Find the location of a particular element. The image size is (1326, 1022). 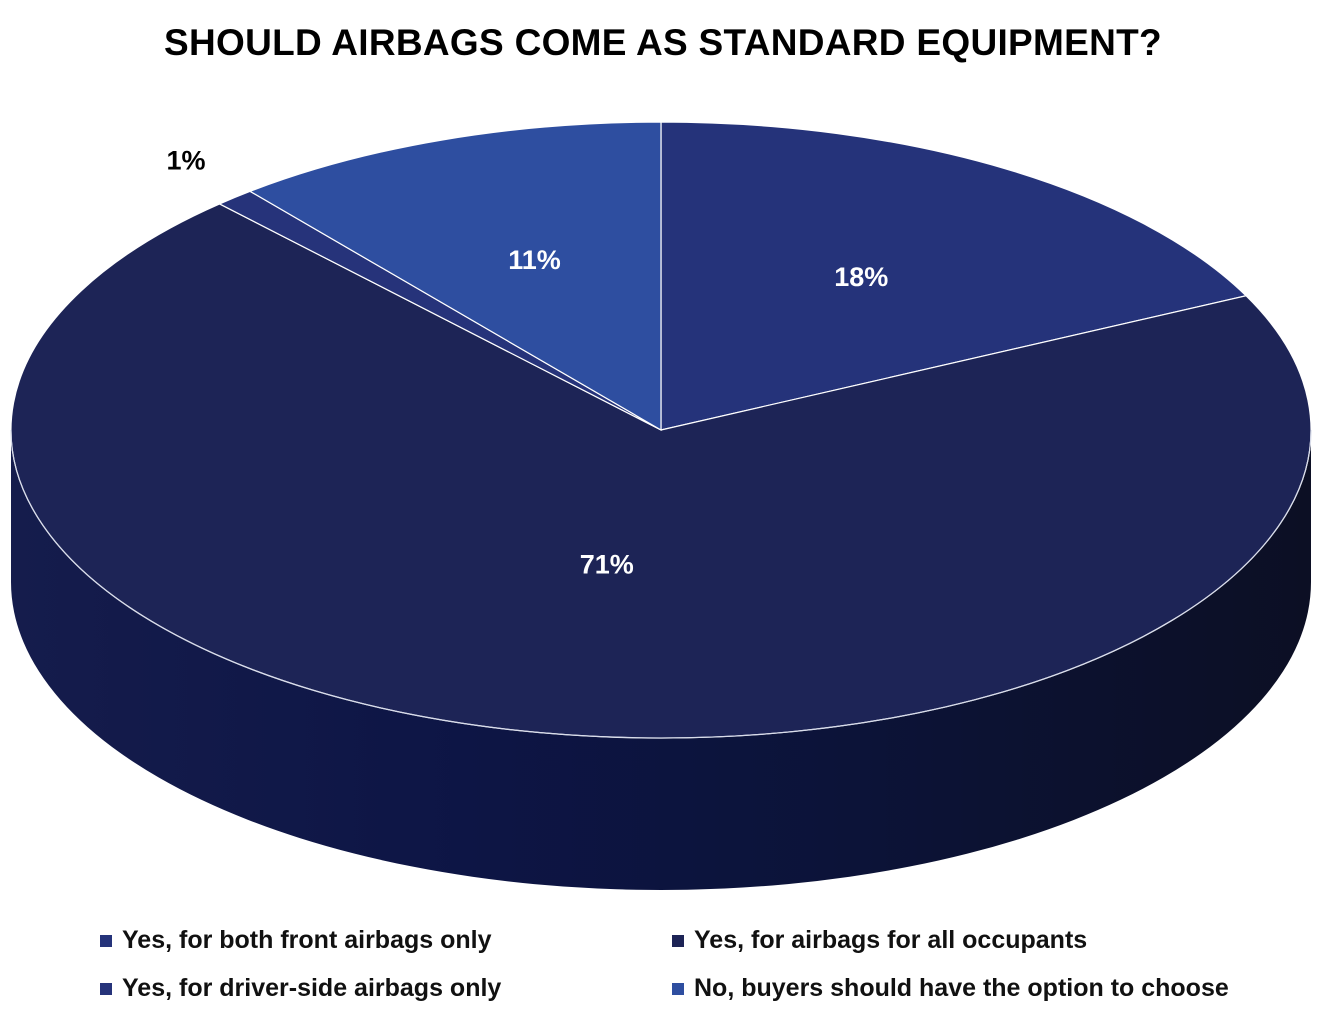

pie-slice-option-to-choose is located at coordinates (455, 276).